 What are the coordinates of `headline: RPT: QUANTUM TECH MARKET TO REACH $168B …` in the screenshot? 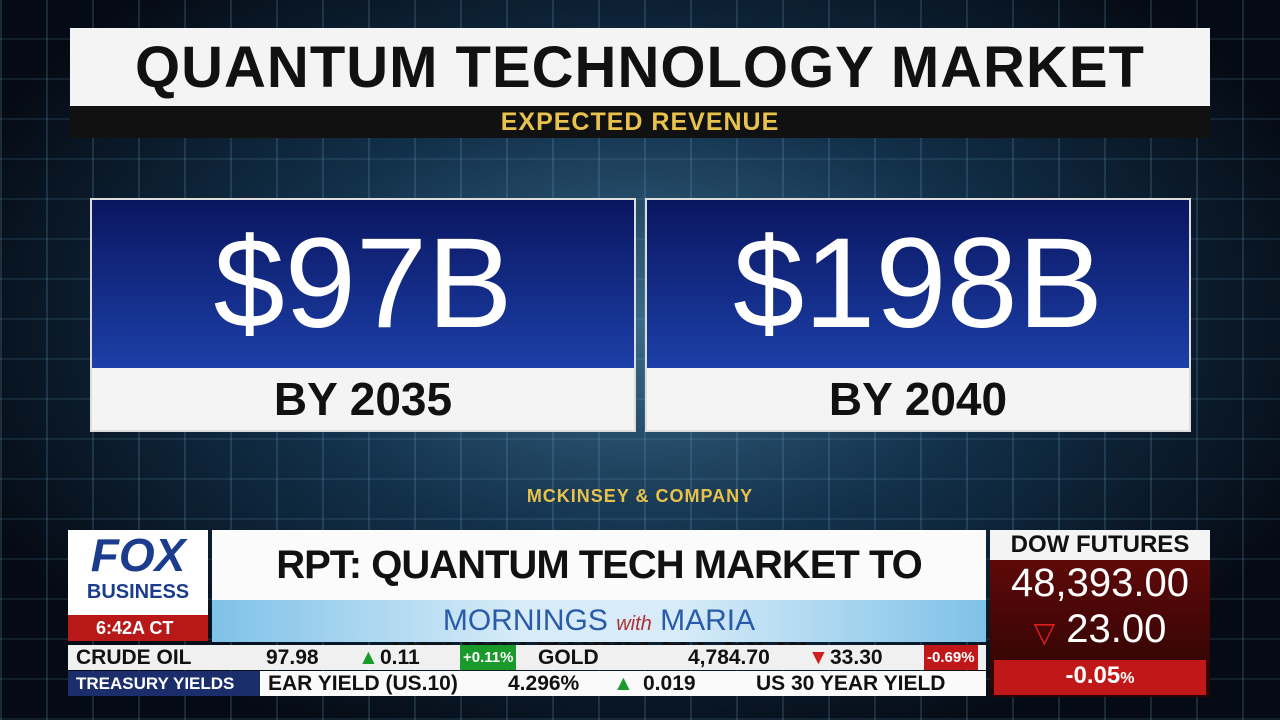 It's located at (599, 593).